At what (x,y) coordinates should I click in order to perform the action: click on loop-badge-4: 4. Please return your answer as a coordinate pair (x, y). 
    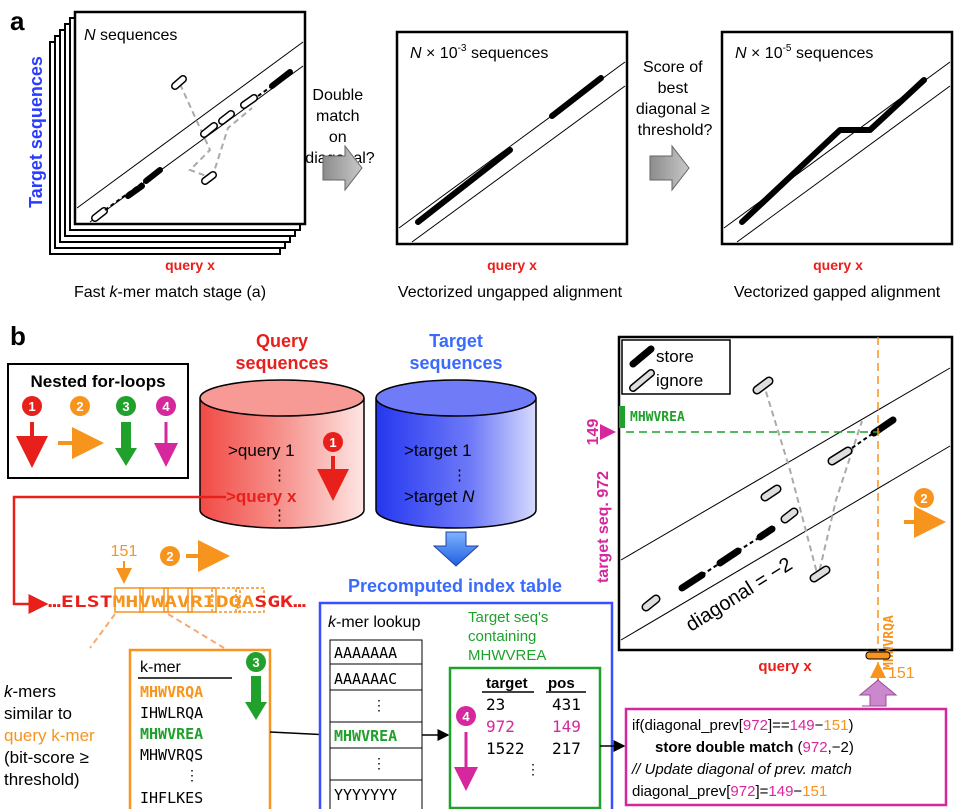
    Looking at the image, I should click on (166, 406).